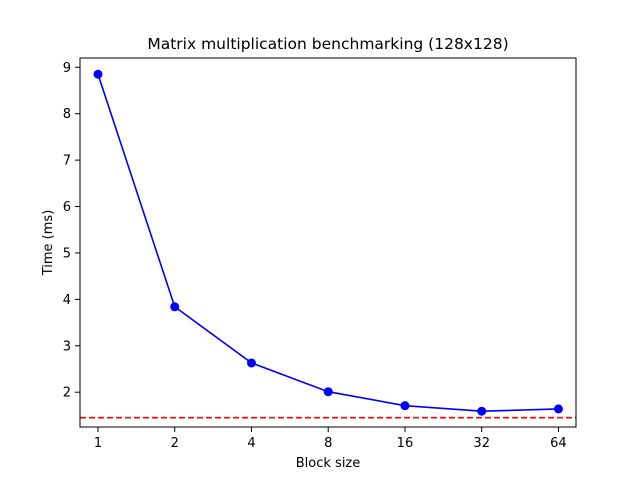 The width and height of the screenshot is (640, 480). I want to click on y-axis-label: Time (ms), so click(48, 243).